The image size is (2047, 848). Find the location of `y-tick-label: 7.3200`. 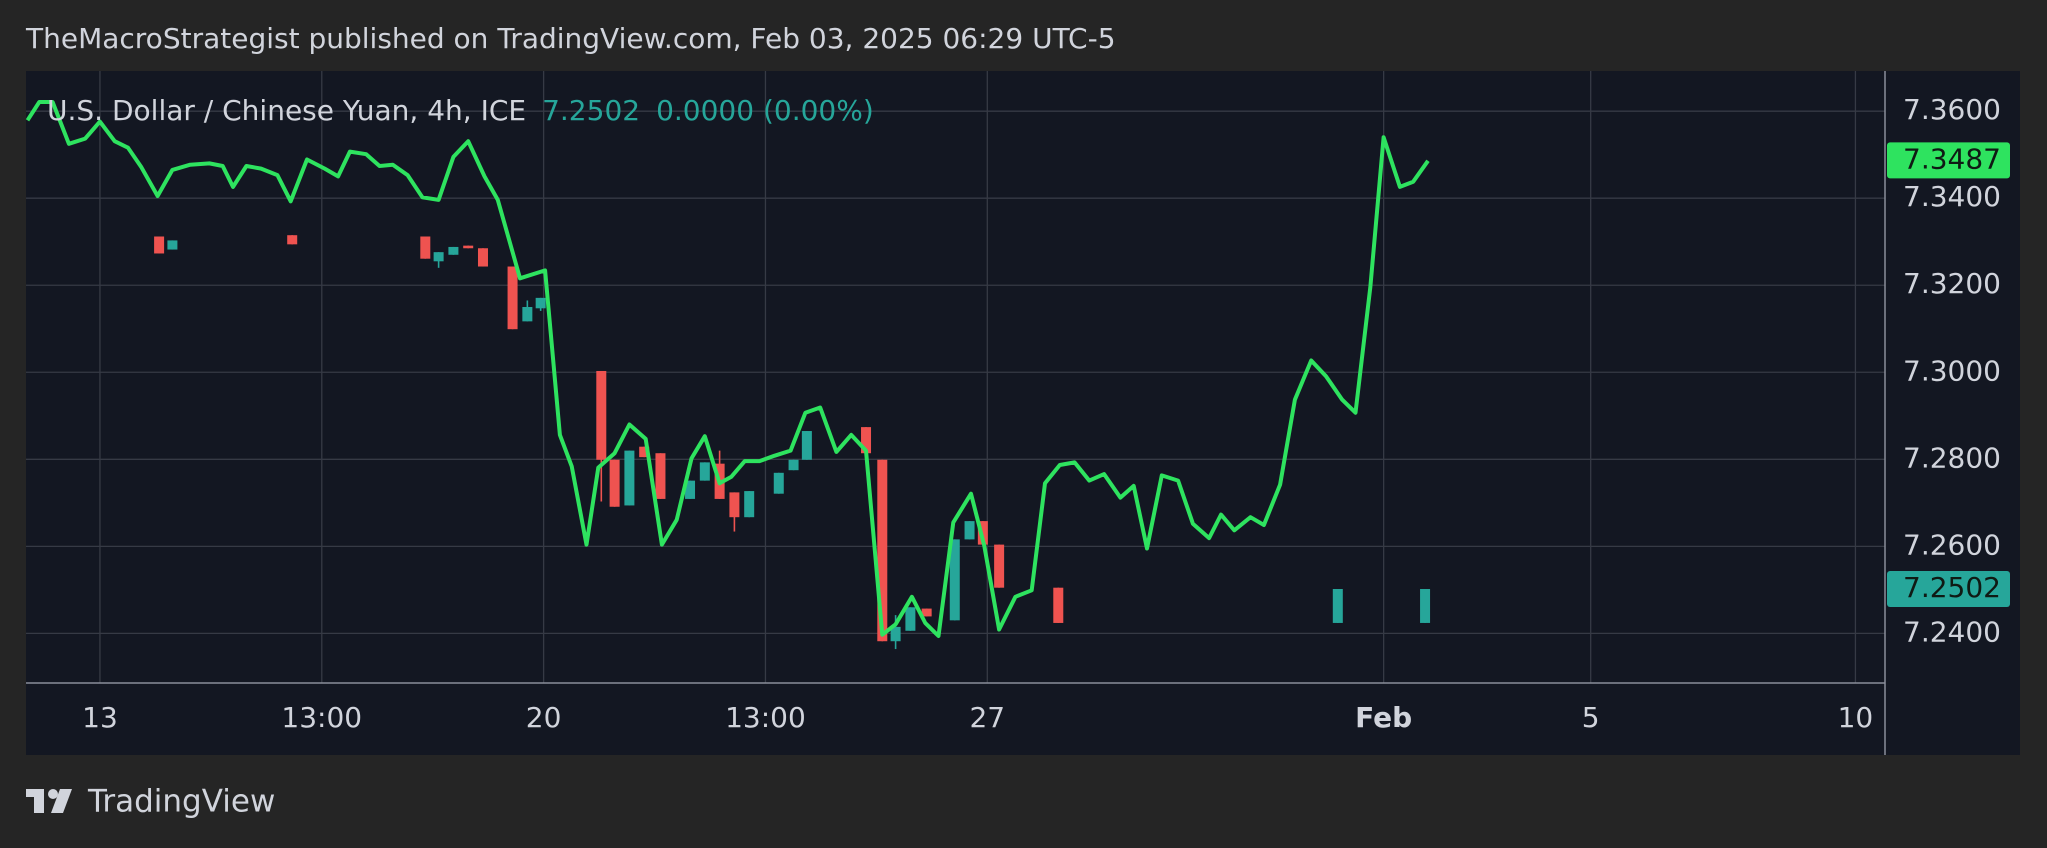

y-tick-label: 7.3200 is located at coordinates (1952, 283).